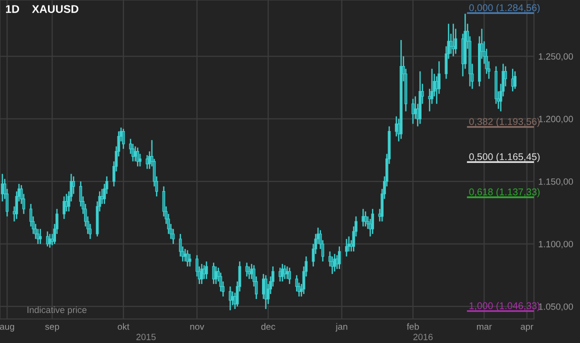  Describe the element at coordinates (555, 182) in the screenshot. I see `y-tick-label: 1.150,00` at that location.